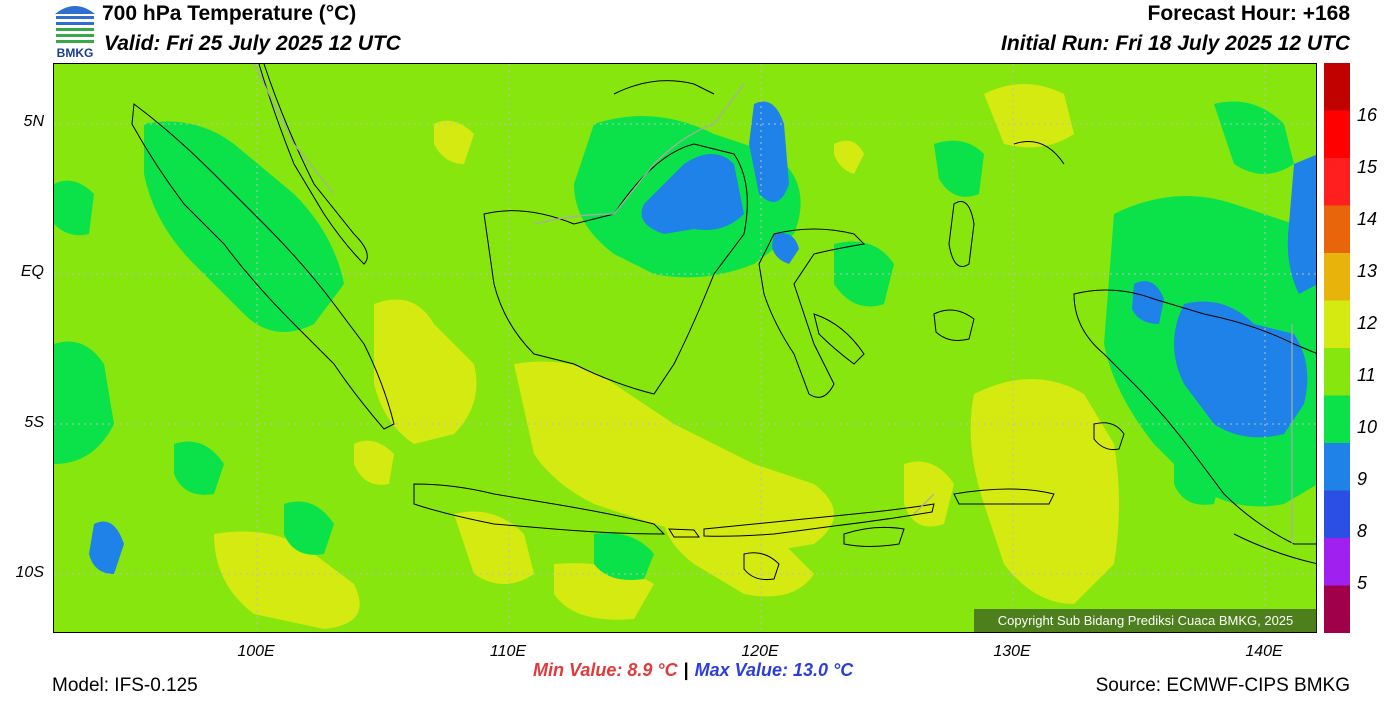 This screenshot has height=709, width=1400. I want to click on chart-title: 700 hPa Temperature (°C), so click(229, 13).